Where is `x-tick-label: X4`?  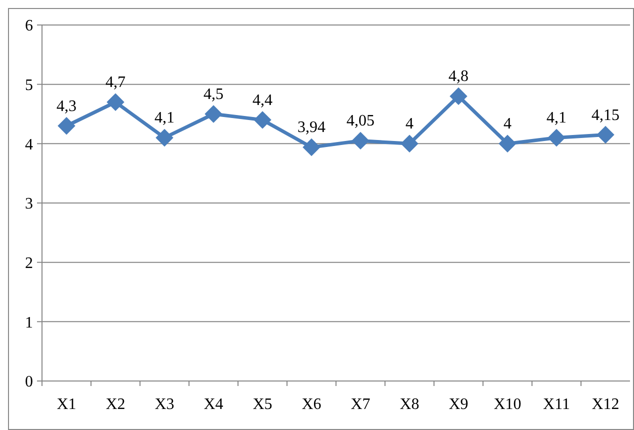 x-tick-label: X4 is located at coordinates (214, 404).